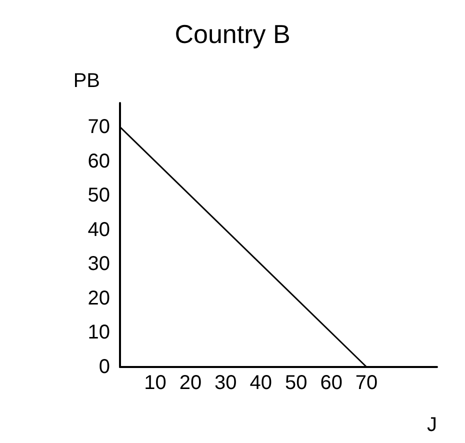  What do you see at coordinates (225, 383) in the screenshot?
I see `x-tick-label: 30` at bounding box center [225, 383].